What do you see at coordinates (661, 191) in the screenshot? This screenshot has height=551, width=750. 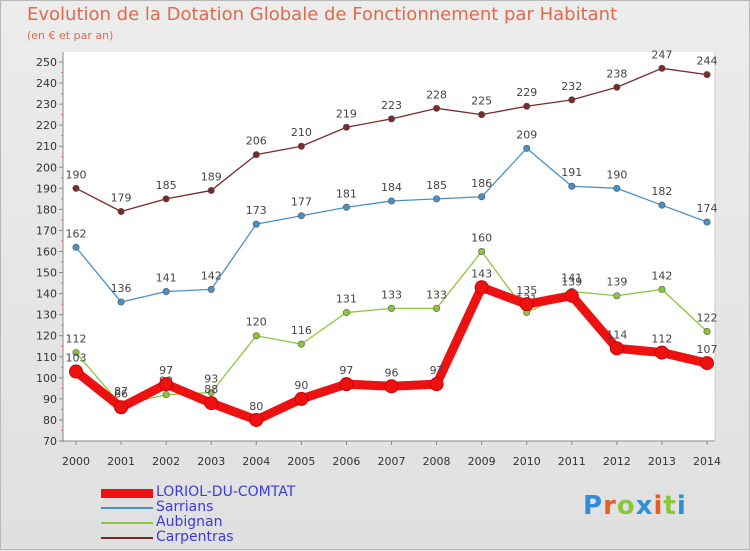 I see `data-label: 182` at bounding box center [661, 191].